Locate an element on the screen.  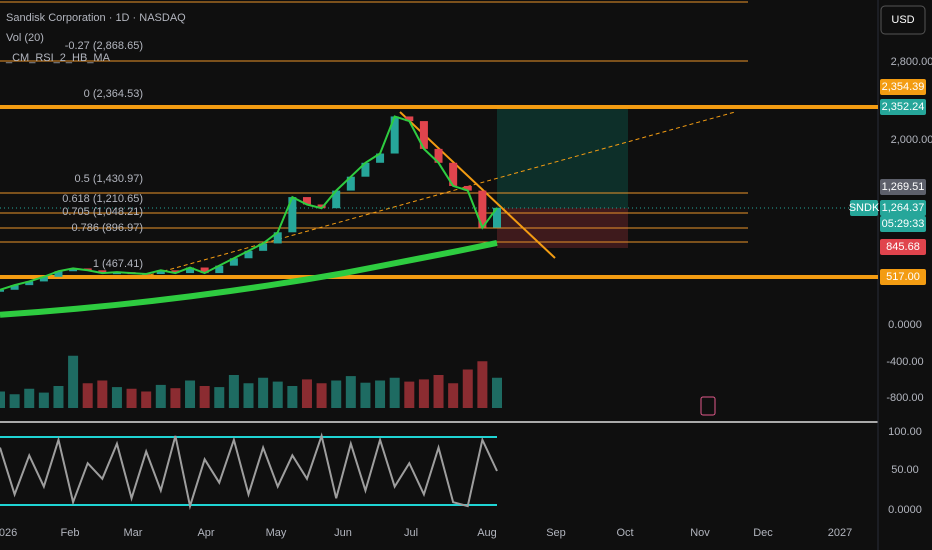
rsi-line is located at coordinates (249, 471).